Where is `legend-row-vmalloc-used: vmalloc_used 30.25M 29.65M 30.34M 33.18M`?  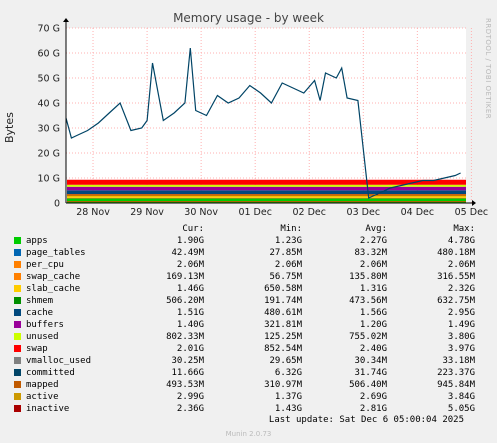 legend-row-vmalloc-used: vmalloc_used 30.25M 29.65M 30.34M 33.18M is located at coordinates (243, 361).